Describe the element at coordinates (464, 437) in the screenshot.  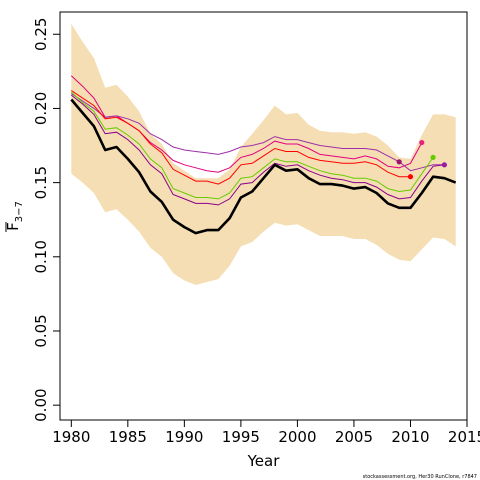
I see `x-tick-label-2015: 2015` at that location.